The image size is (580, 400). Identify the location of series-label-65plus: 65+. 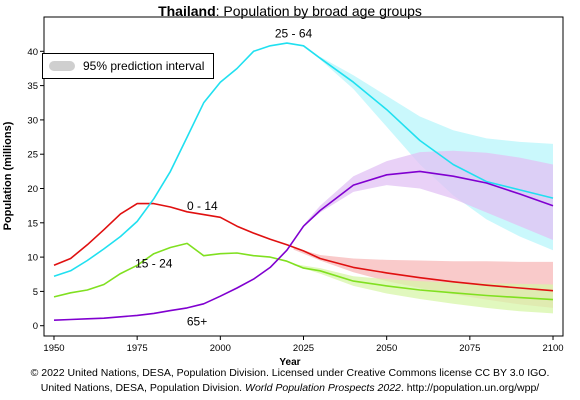
(197, 322).